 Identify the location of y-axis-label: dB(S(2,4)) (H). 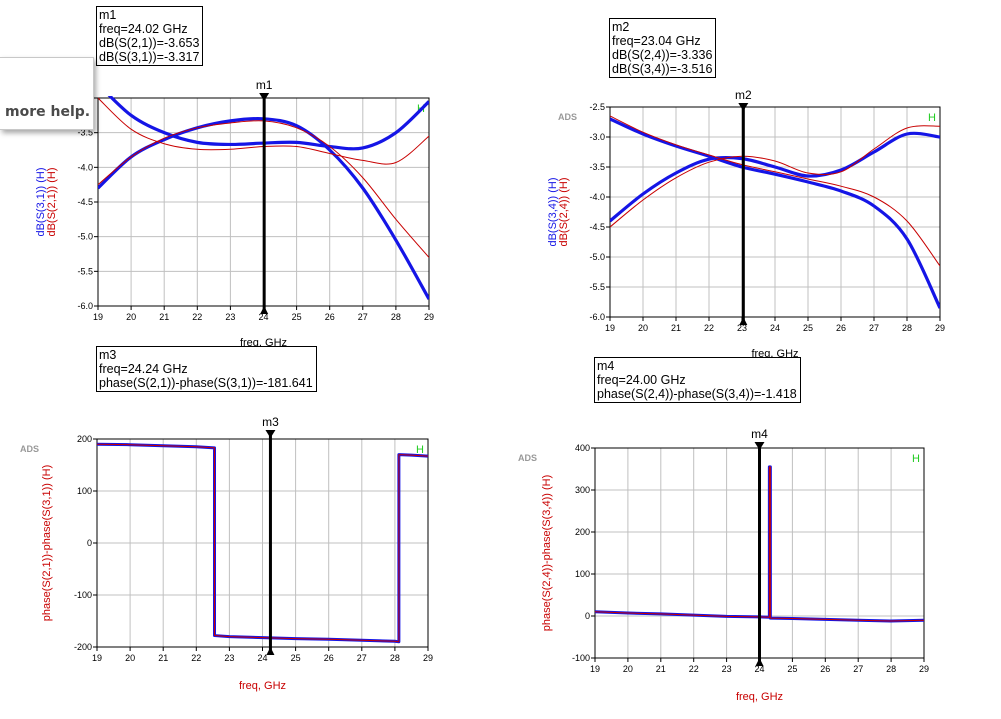
(564, 211).